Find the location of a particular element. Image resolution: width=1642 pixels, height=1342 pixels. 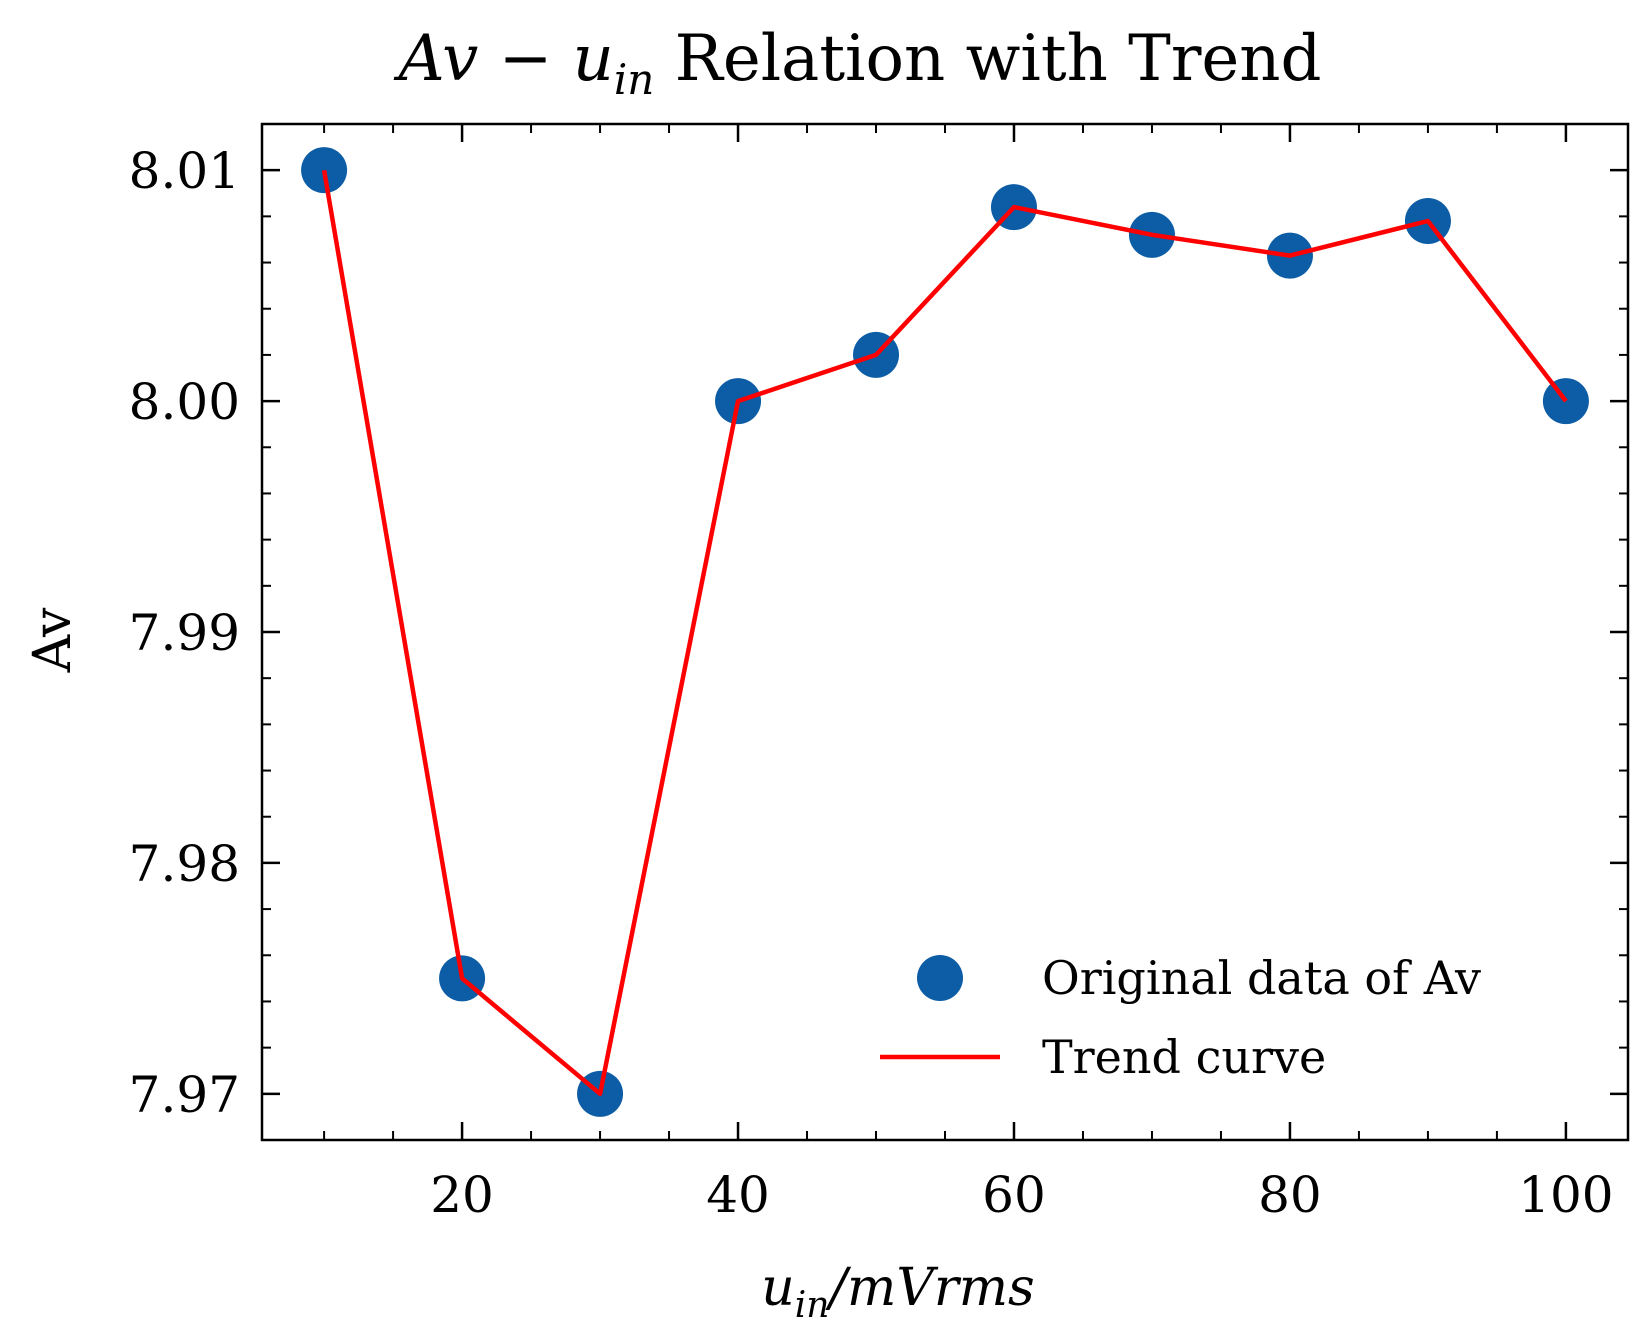

x-axis-label-subscript: in is located at coordinates (812, 1305).